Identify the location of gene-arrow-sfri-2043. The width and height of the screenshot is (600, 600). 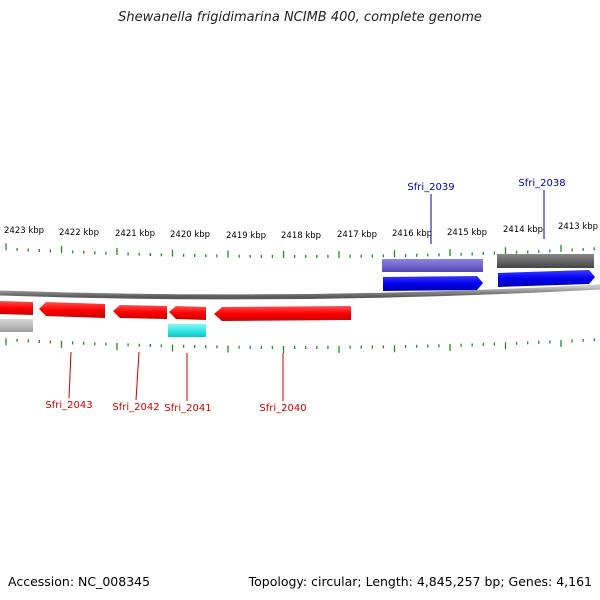
(16, 308).